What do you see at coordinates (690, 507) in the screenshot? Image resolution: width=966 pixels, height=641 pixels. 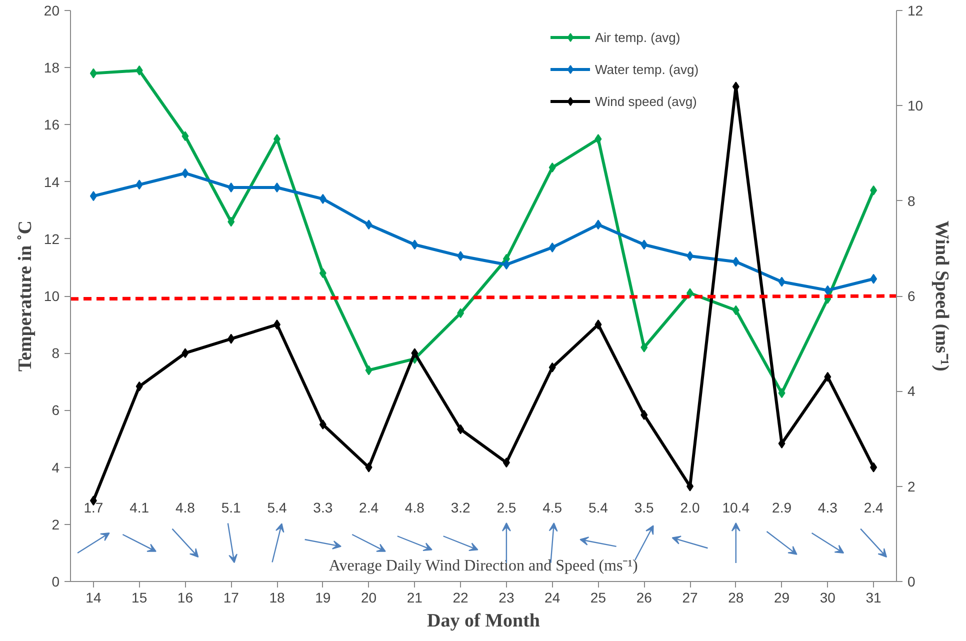 I see `annotation: 2.0` at bounding box center [690, 507].